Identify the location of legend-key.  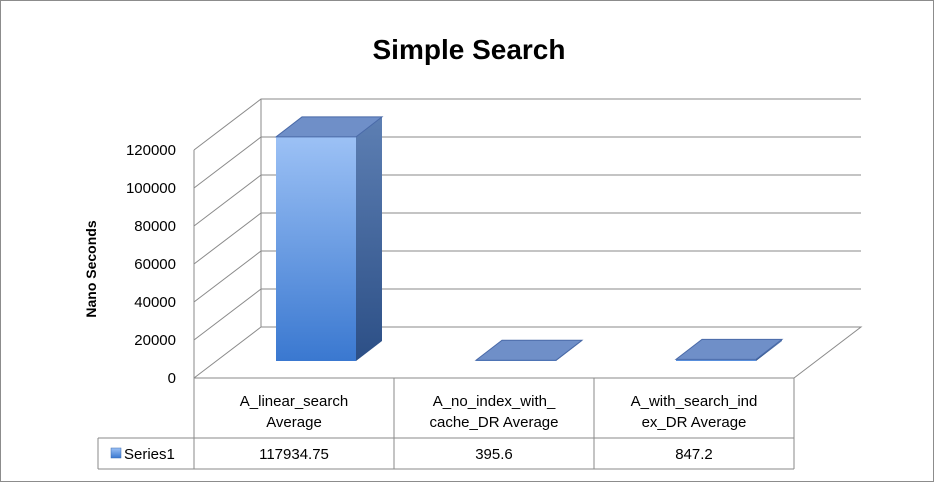
(116, 453).